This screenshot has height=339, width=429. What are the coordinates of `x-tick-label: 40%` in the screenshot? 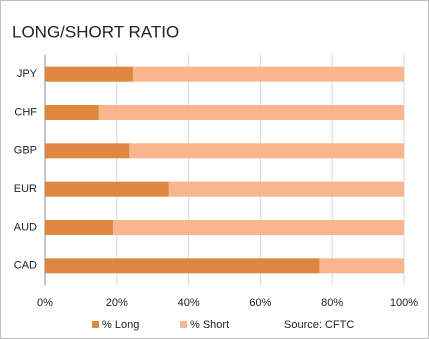 It's located at (189, 303).